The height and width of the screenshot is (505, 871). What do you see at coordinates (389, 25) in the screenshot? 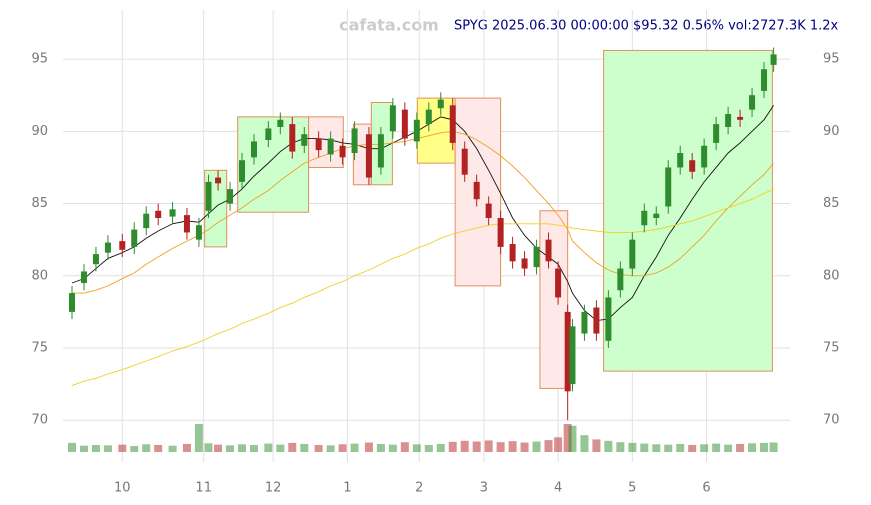
I see `watermark: cafata.com` at bounding box center [389, 25].